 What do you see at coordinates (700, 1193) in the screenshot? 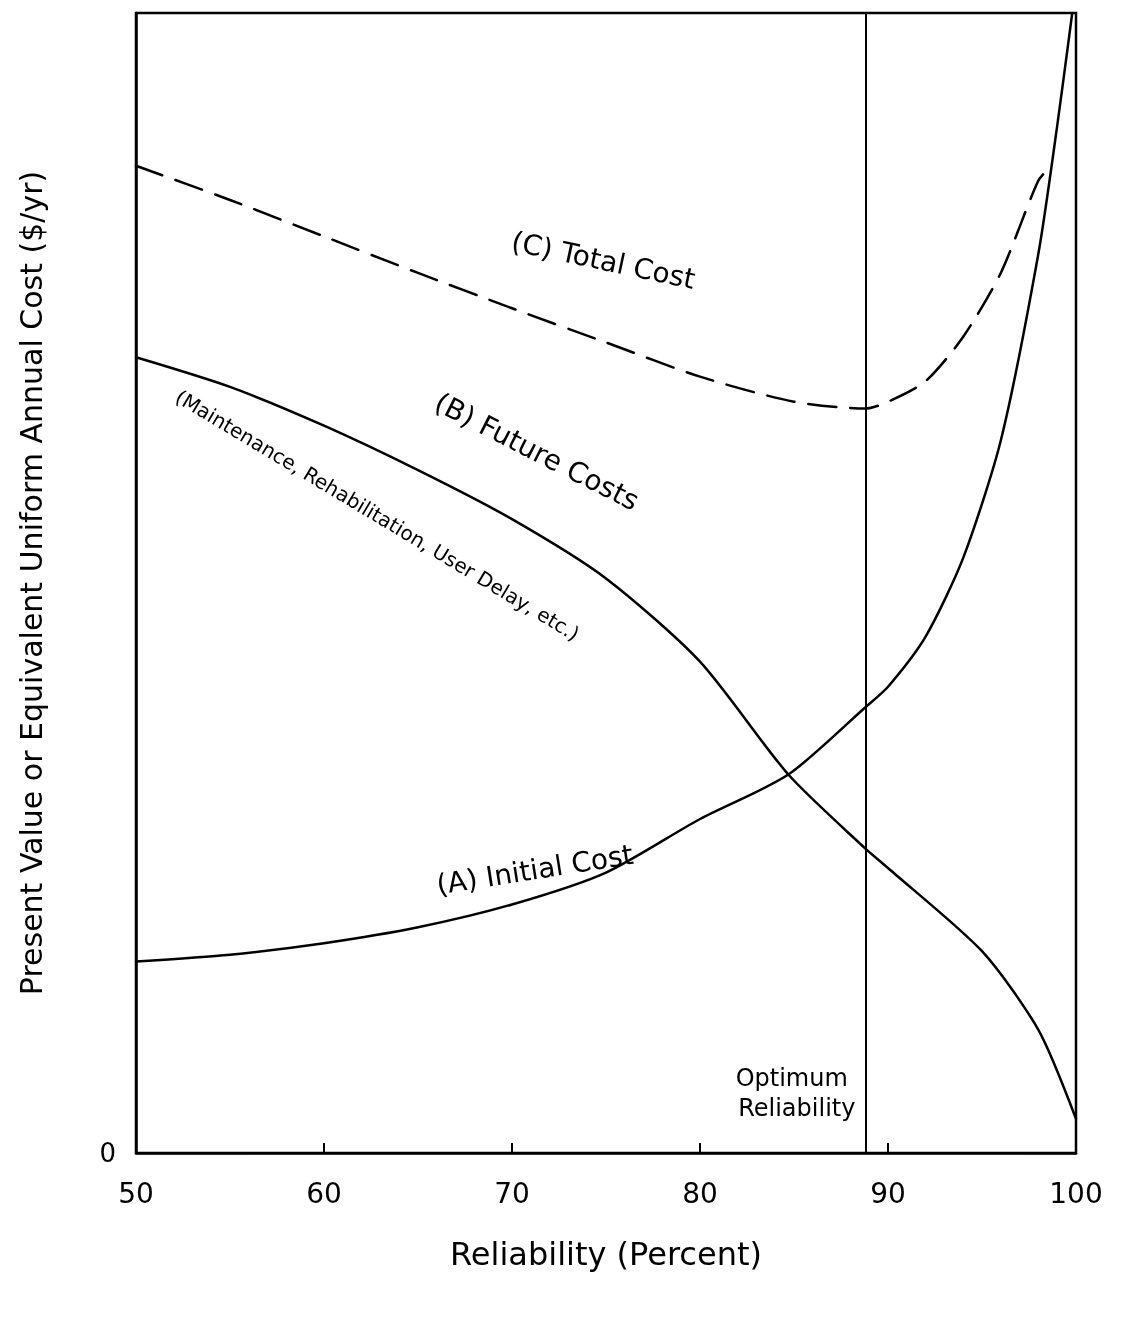
I see `x-tick-label: 80` at bounding box center [700, 1193].